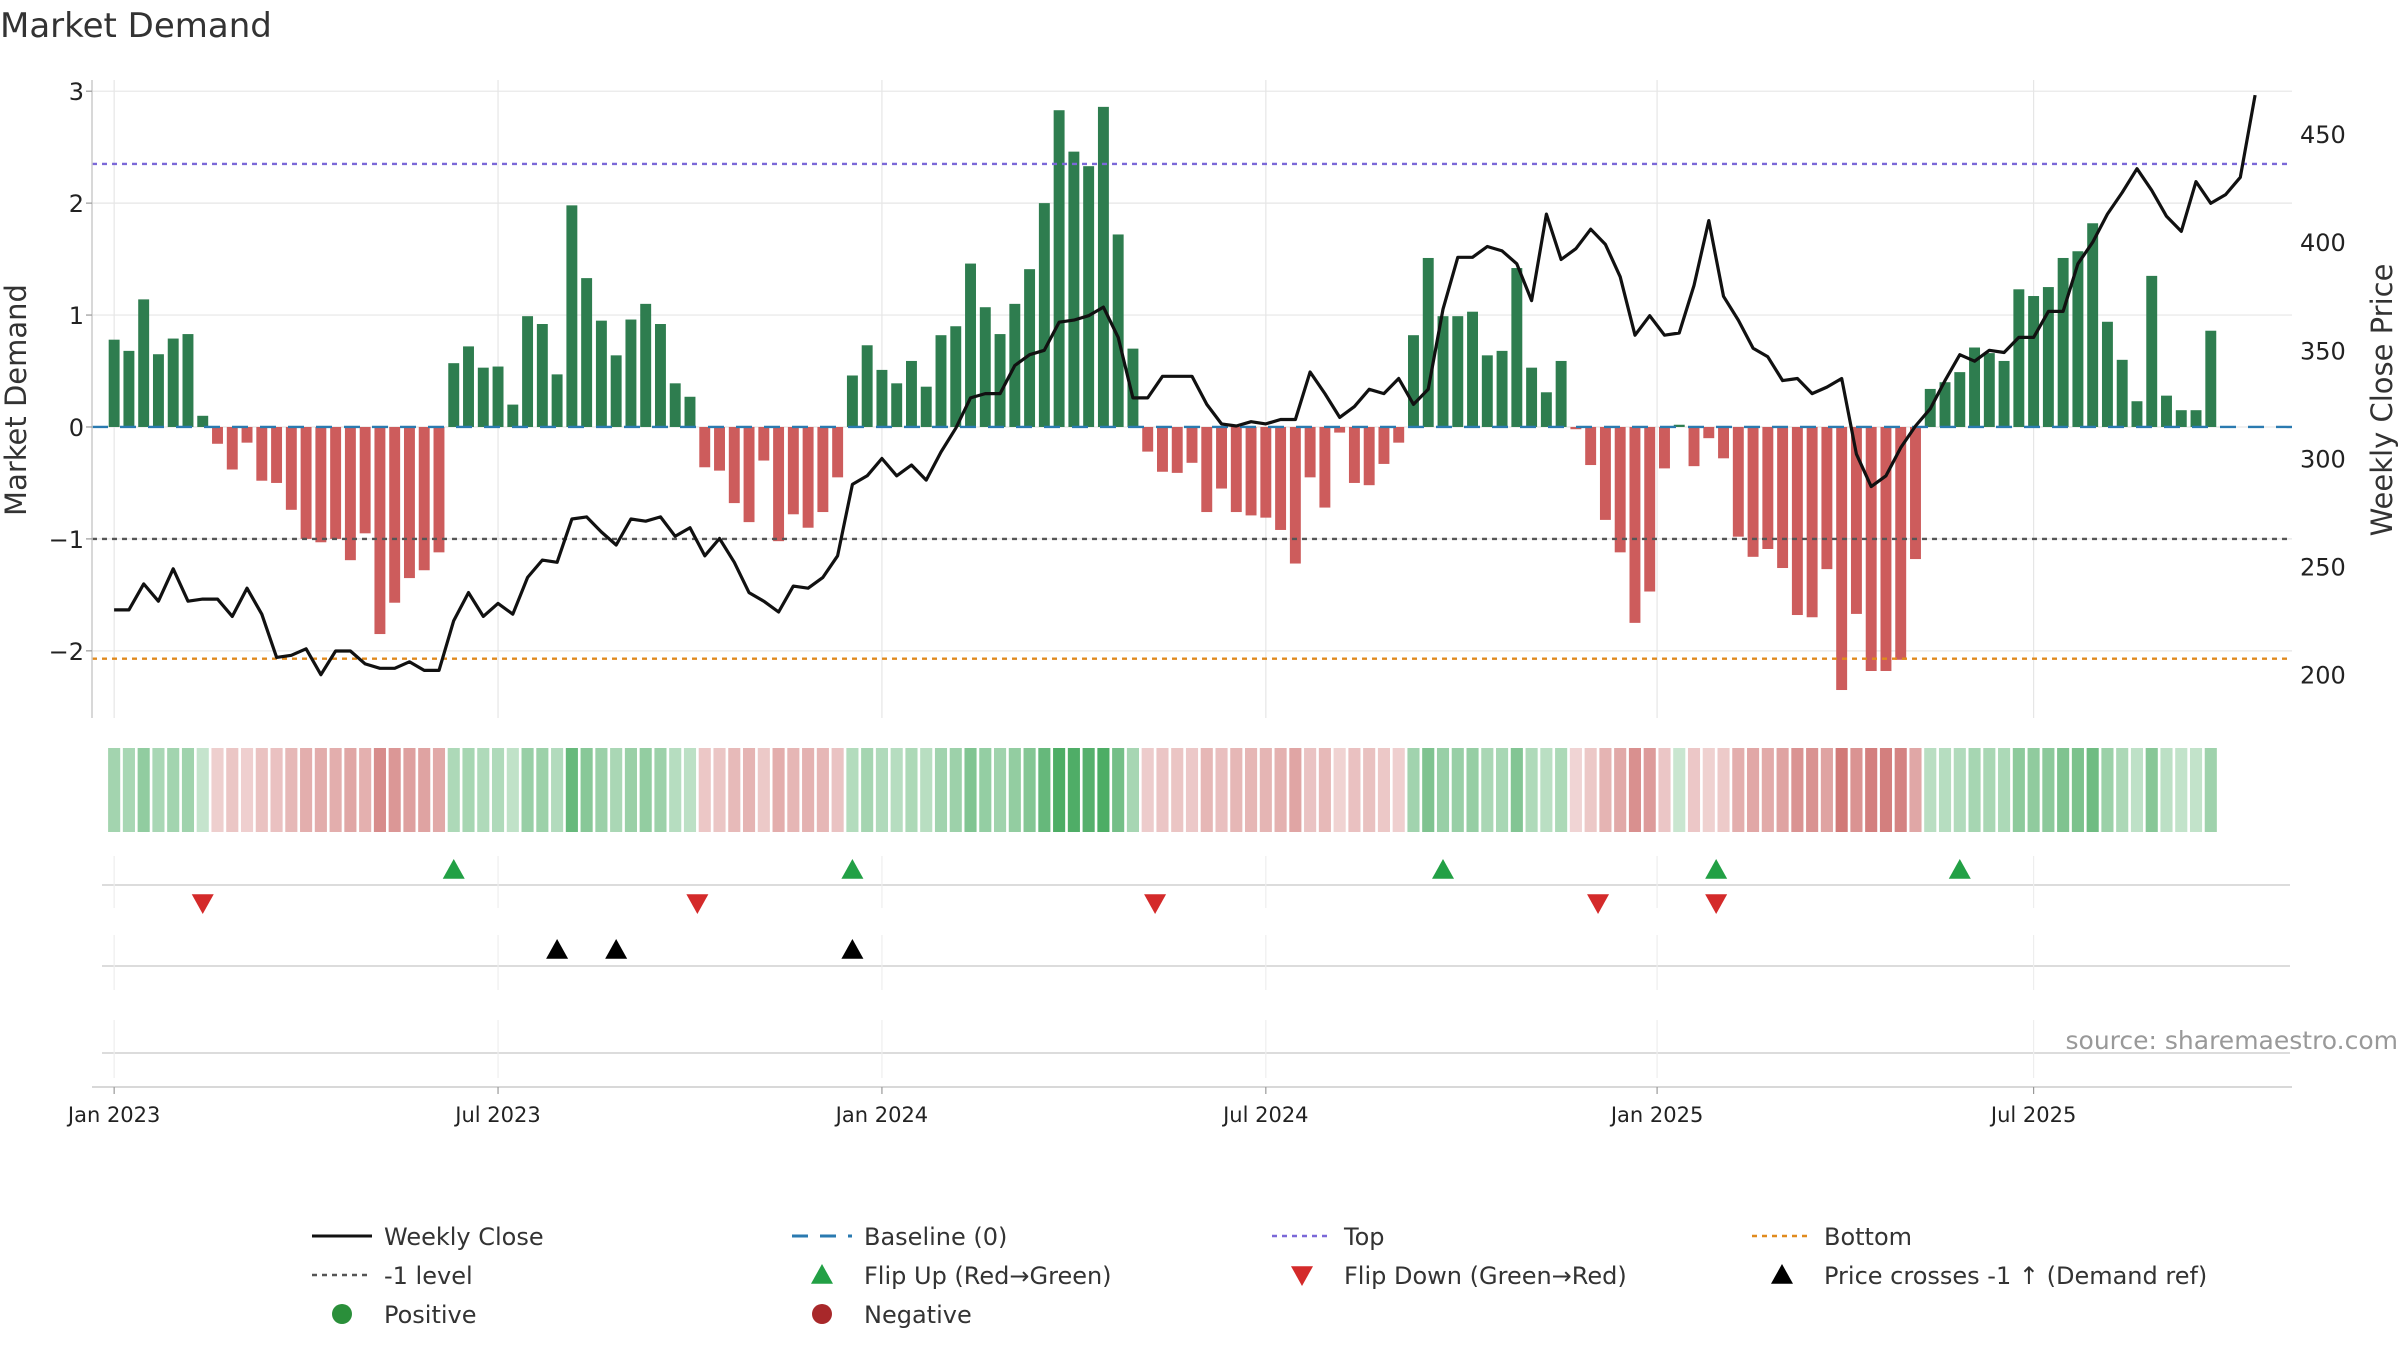  Describe the element at coordinates (342, 1314) in the screenshot. I see `legend-positive-dot-icon` at that location.